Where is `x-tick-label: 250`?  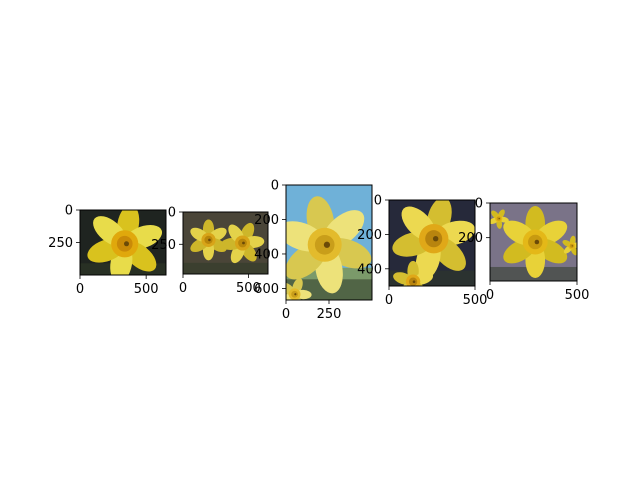 x-tick-label: 250 is located at coordinates (329, 314).